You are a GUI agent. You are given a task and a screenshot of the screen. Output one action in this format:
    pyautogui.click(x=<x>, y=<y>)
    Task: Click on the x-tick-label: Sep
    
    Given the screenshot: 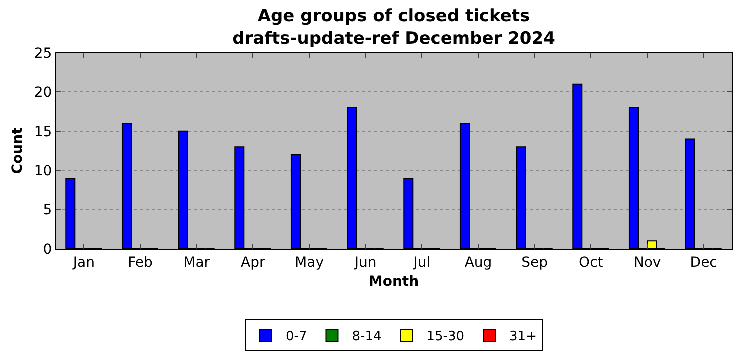 What is the action you would take?
    pyautogui.click(x=535, y=262)
    